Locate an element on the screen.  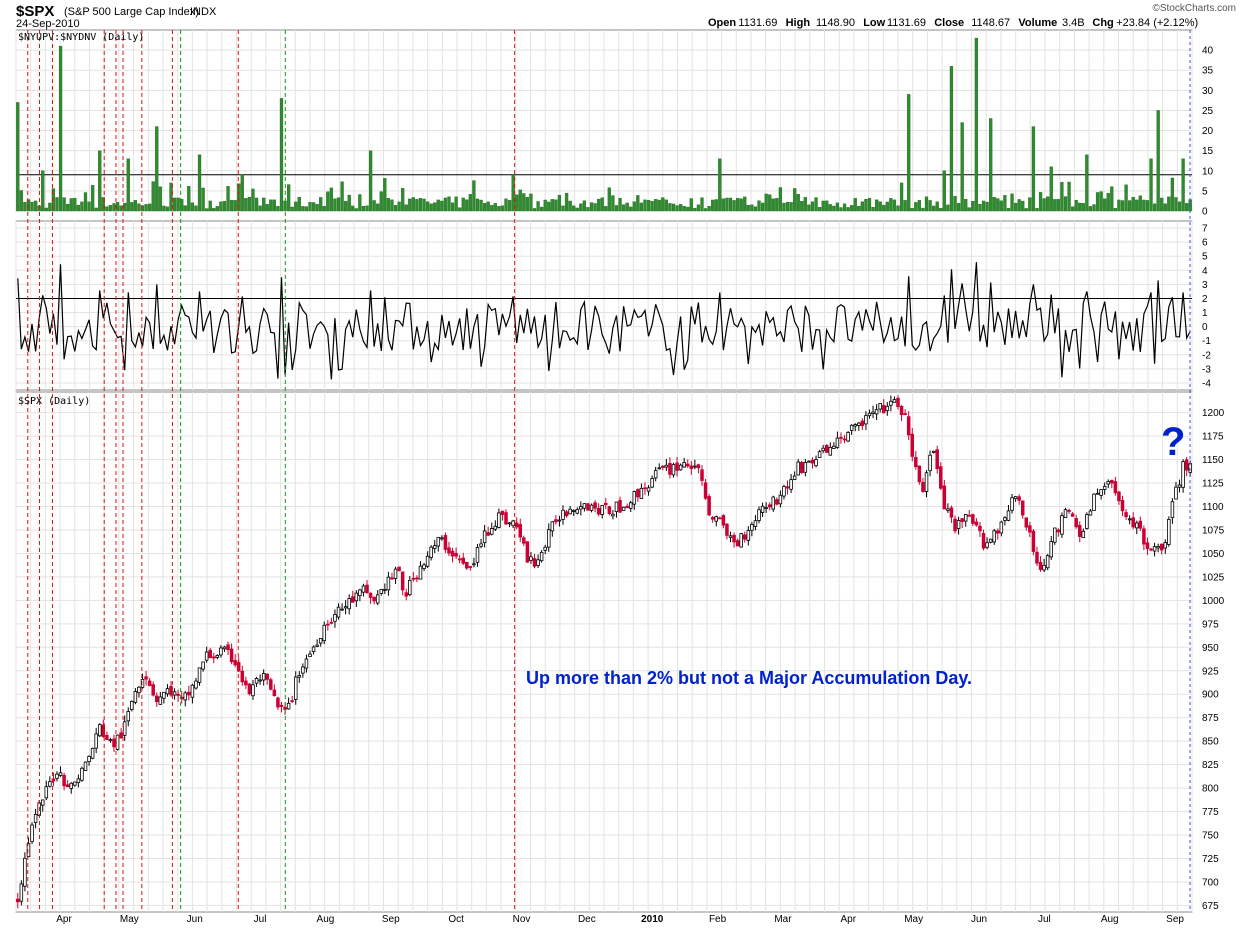
y-tick-label: 0 is located at coordinates (1205, 212).